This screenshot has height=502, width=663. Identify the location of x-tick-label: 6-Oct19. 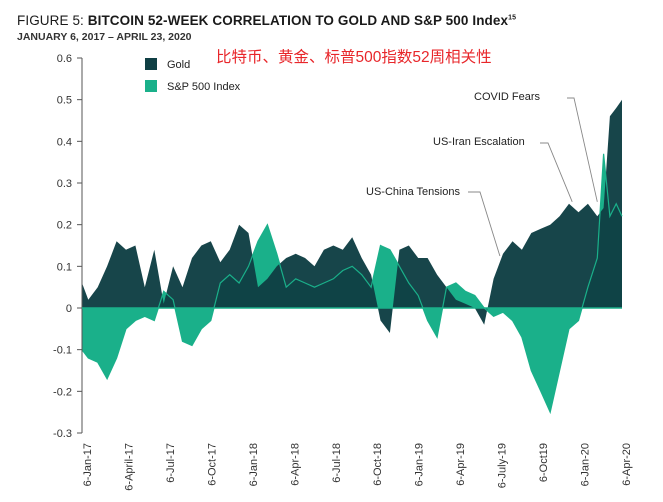
(544, 462).